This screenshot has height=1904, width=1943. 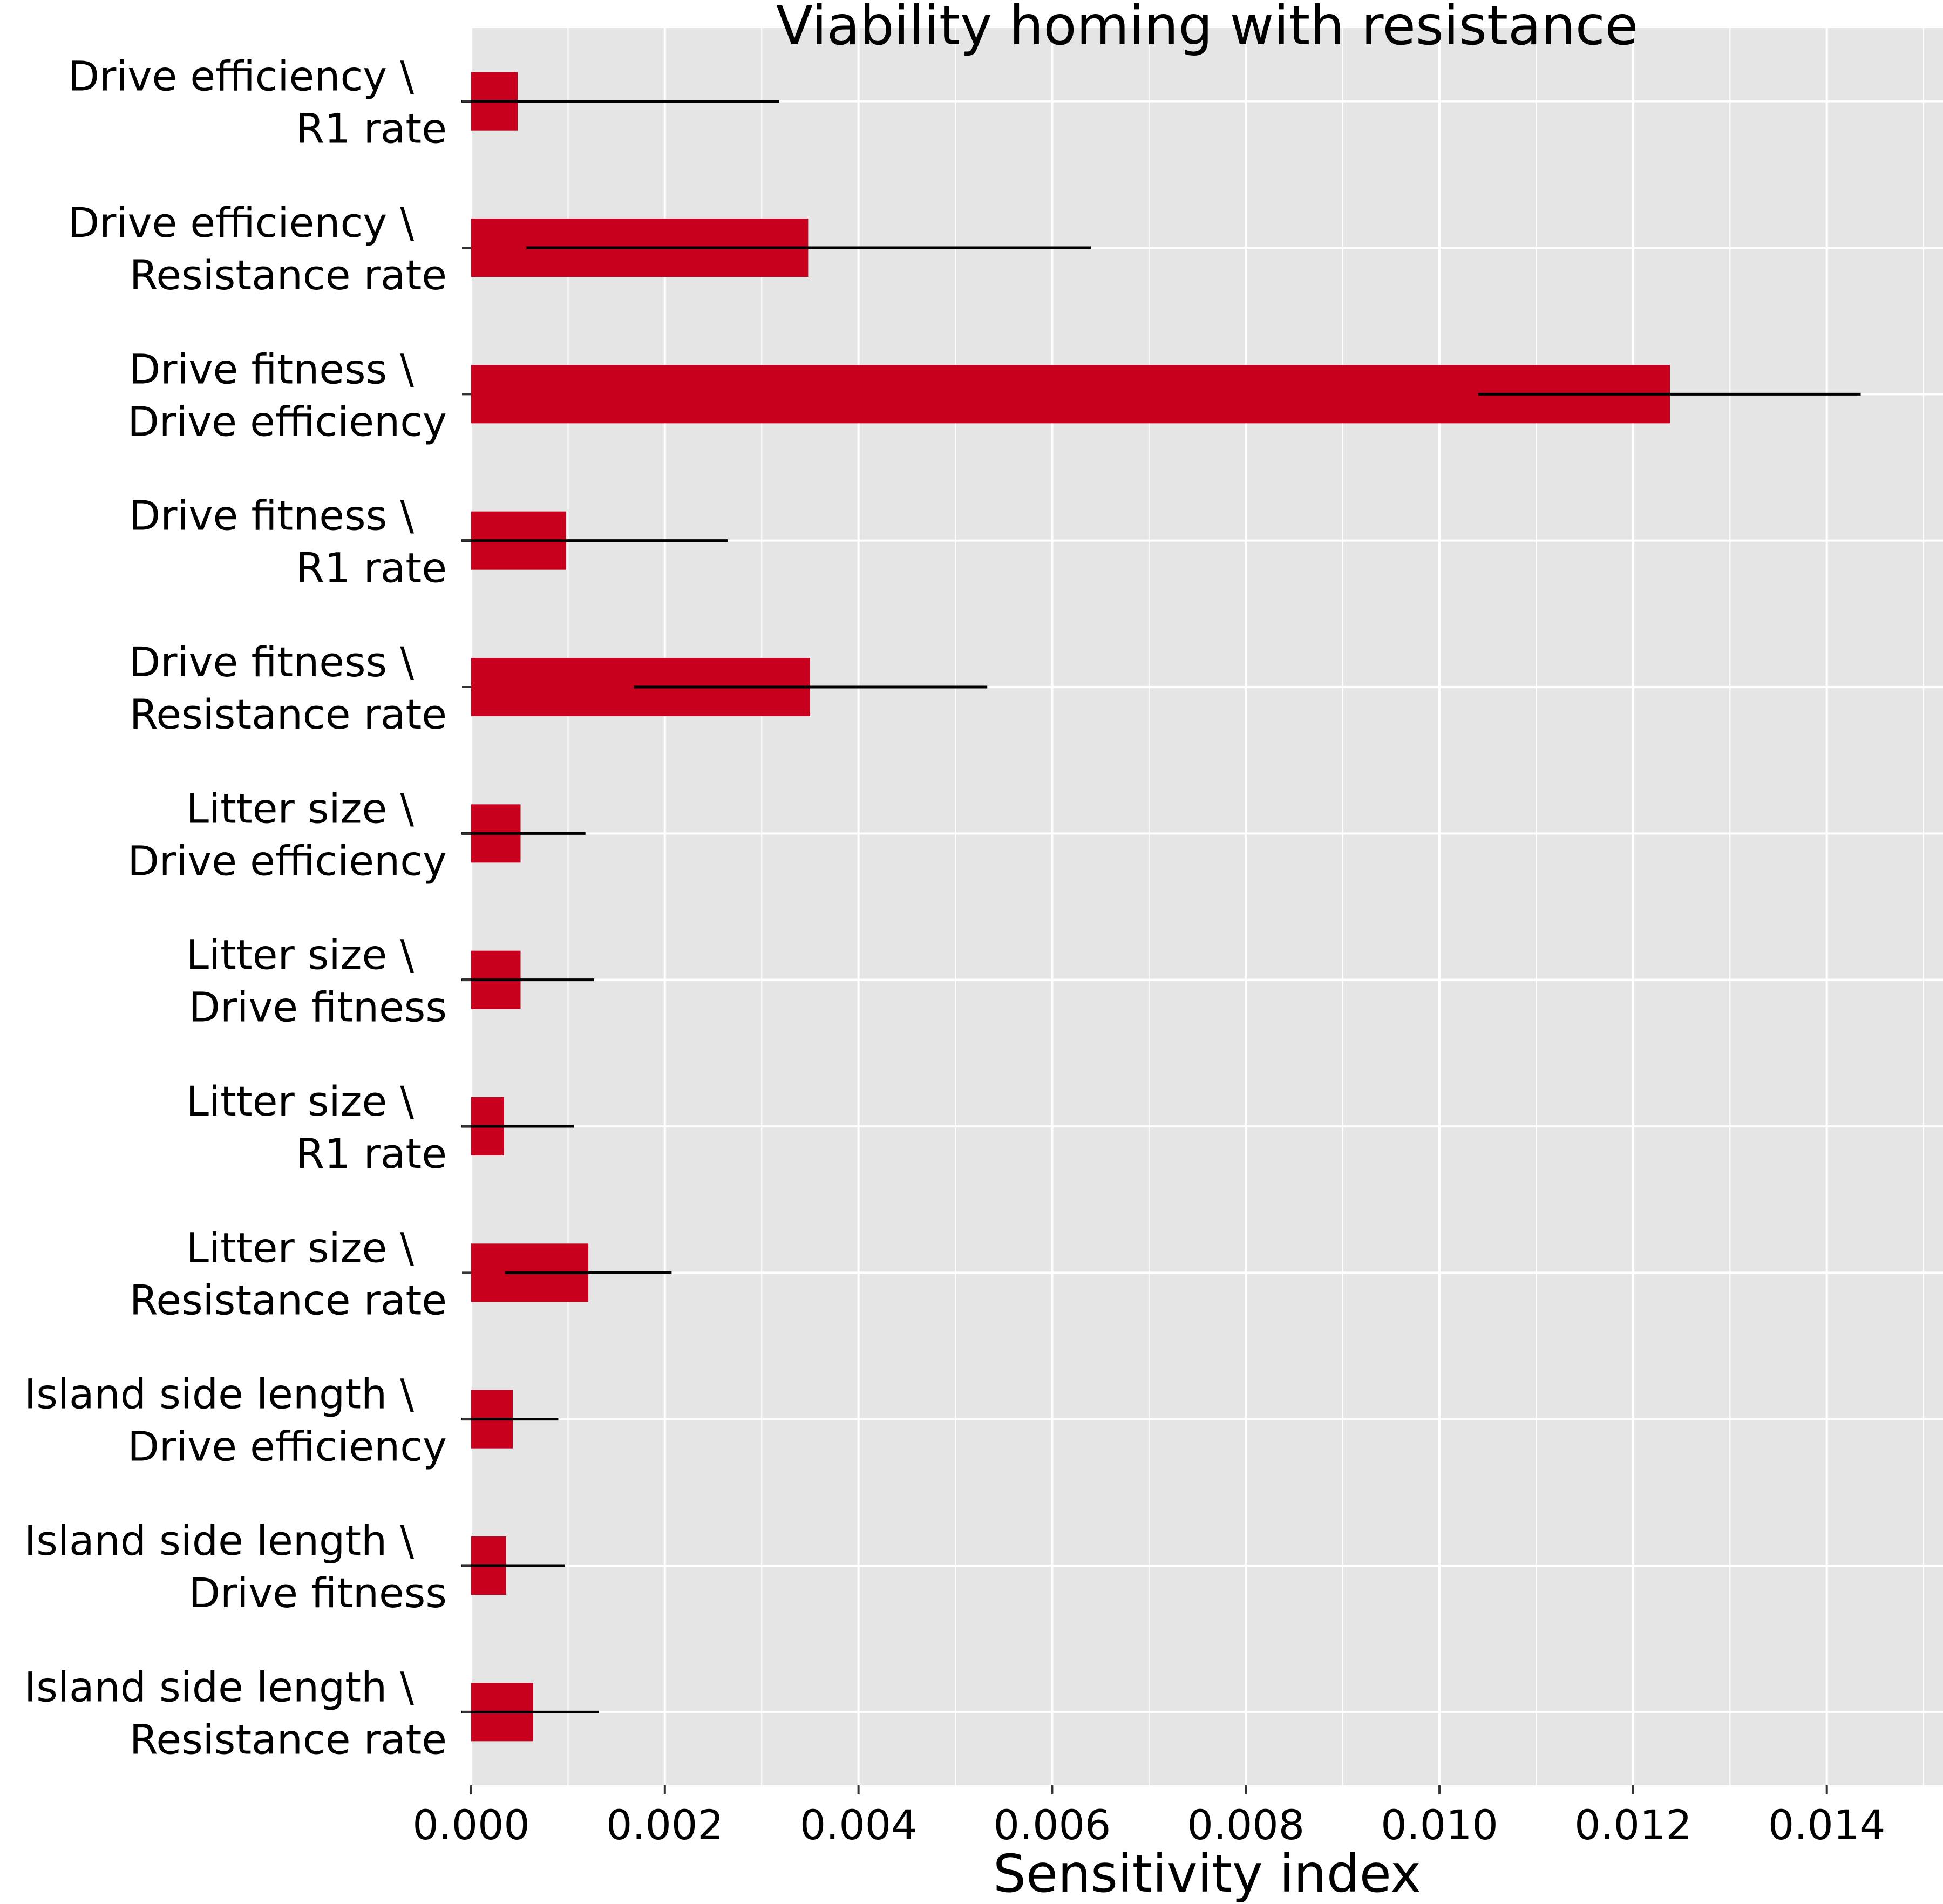 What do you see at coordinates (466, 906) in the screenshot?
I see `y-ticks` at bounding box center [466, 906].